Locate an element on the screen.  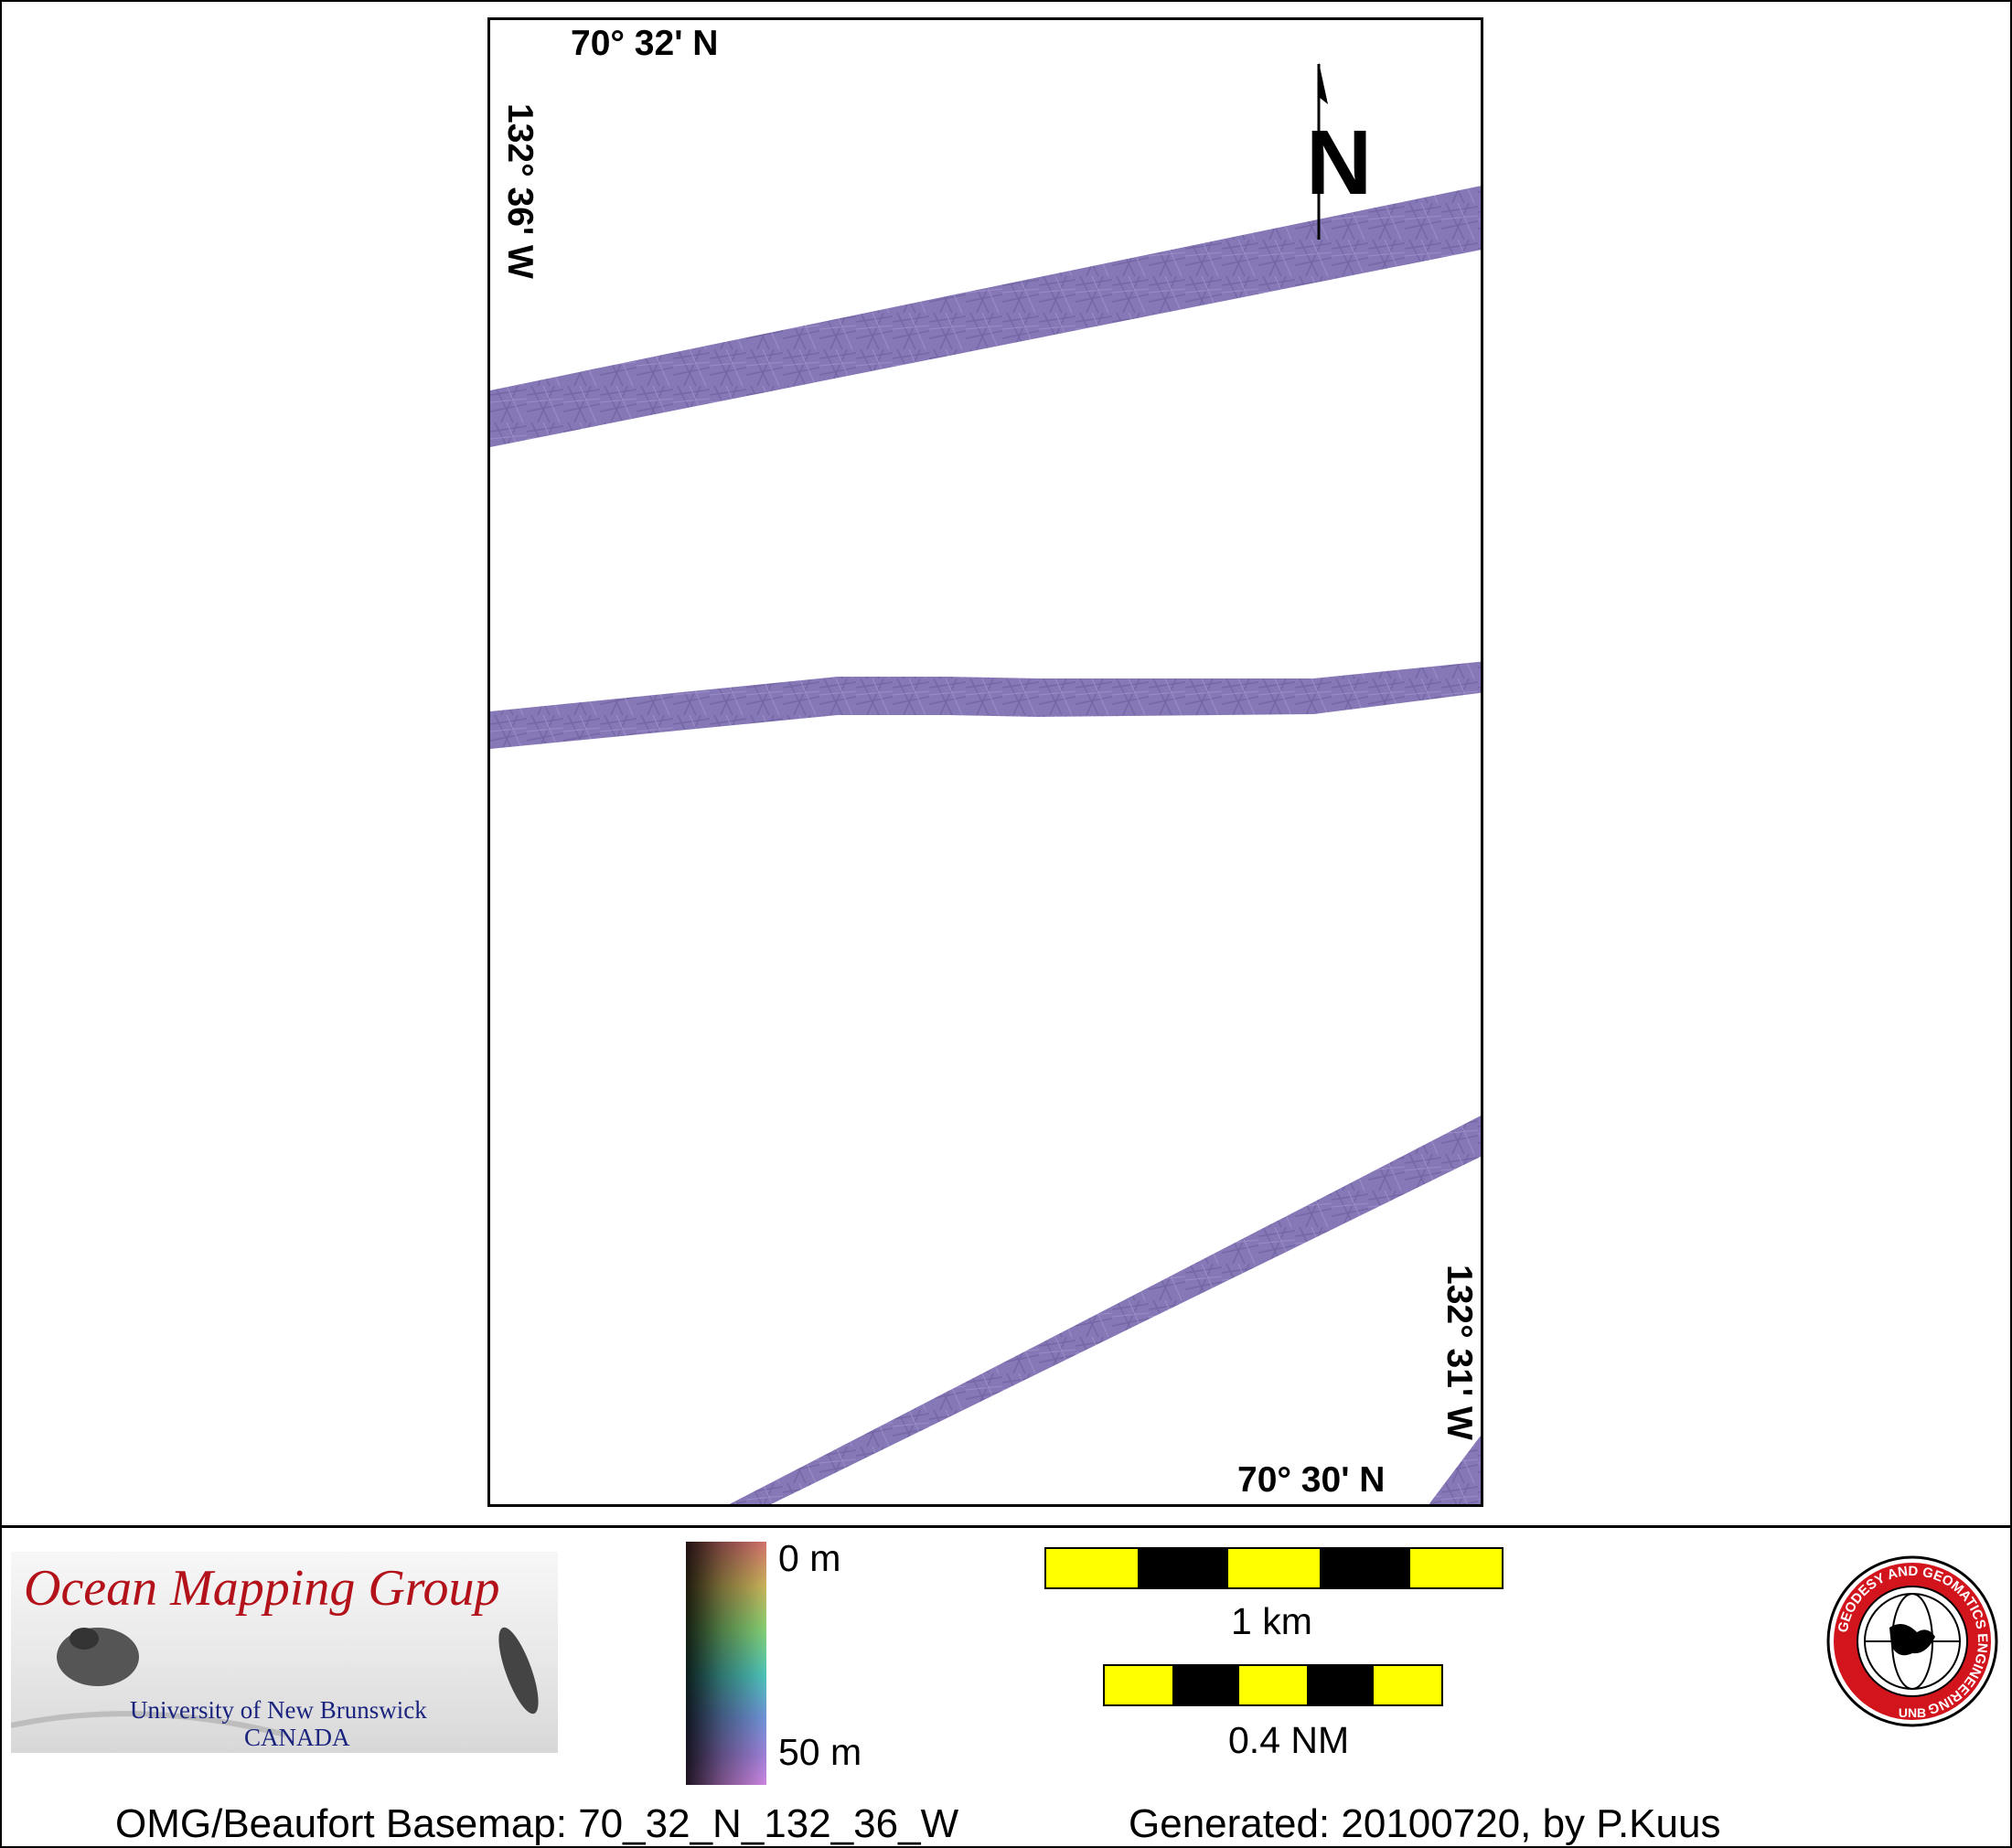
latitude-label-bottom: 70° 30' N is located at coordinates (1311, 1480).